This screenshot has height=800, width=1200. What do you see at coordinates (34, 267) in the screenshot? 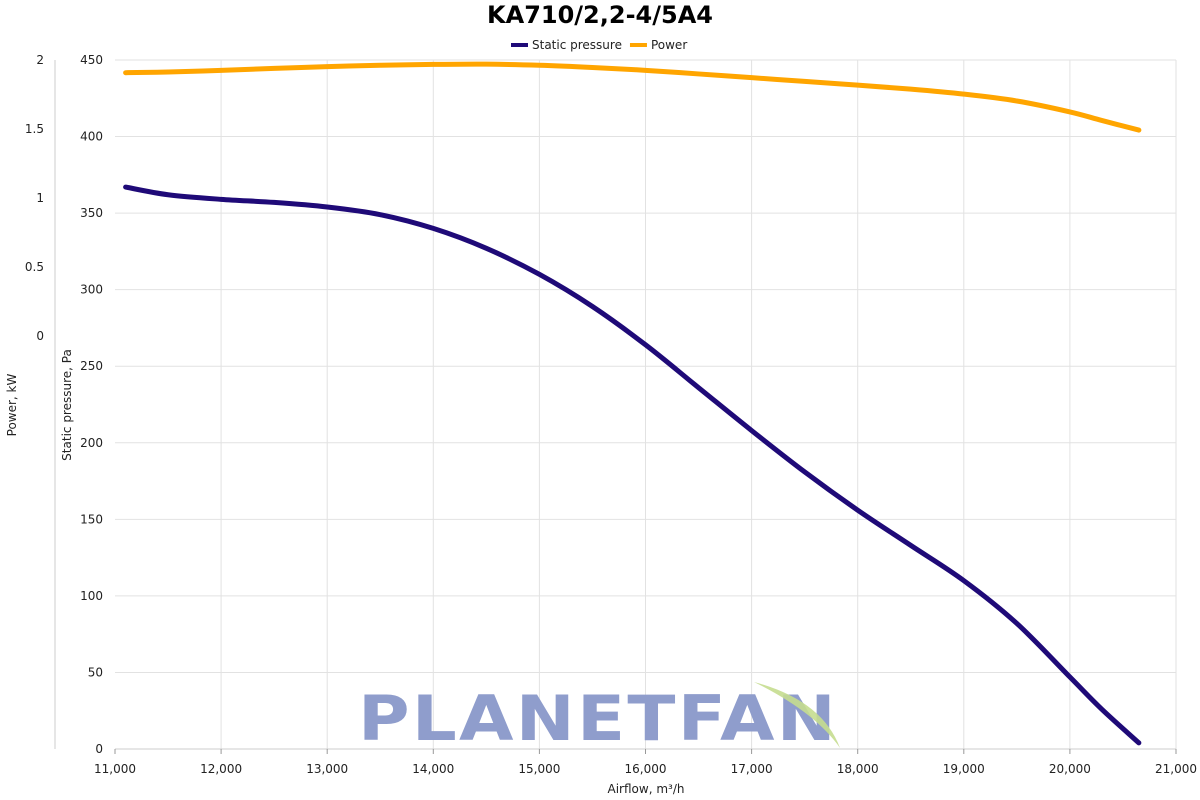
I see `y2-tick-label: 0.5` at bounding box center [34, 267].